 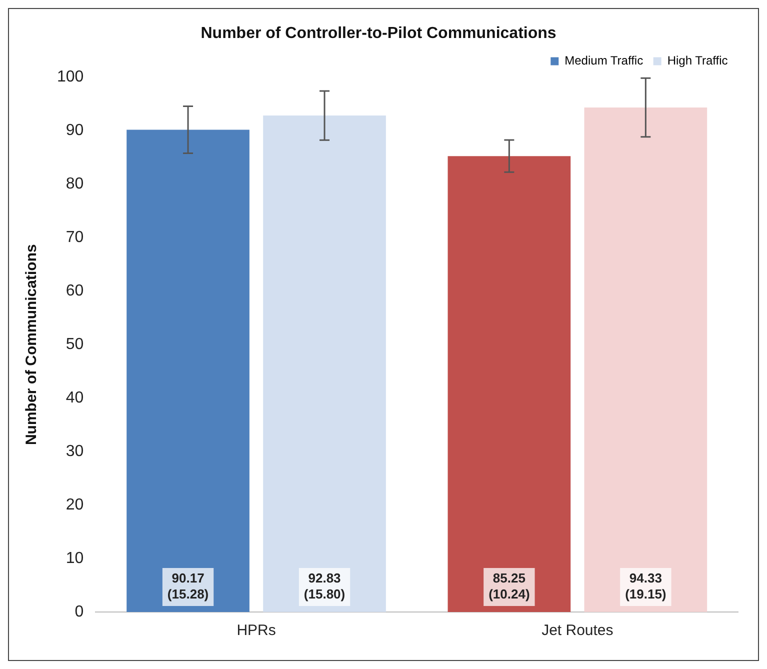 What do you see at coordinates (697, 61) in the screenshot?
I see `legend-label: High Traffic` at bounding box center [697, 61].